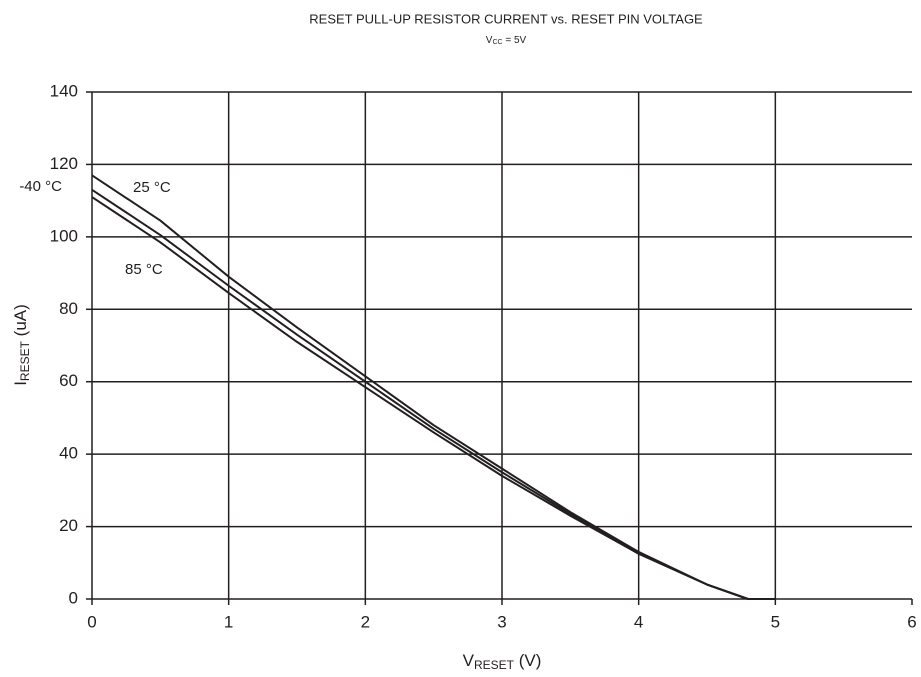  What do you see at coordinates (527, 660) in the screenshot?
I see `x-label-rest: (V)` at bounding box center [527, 660].